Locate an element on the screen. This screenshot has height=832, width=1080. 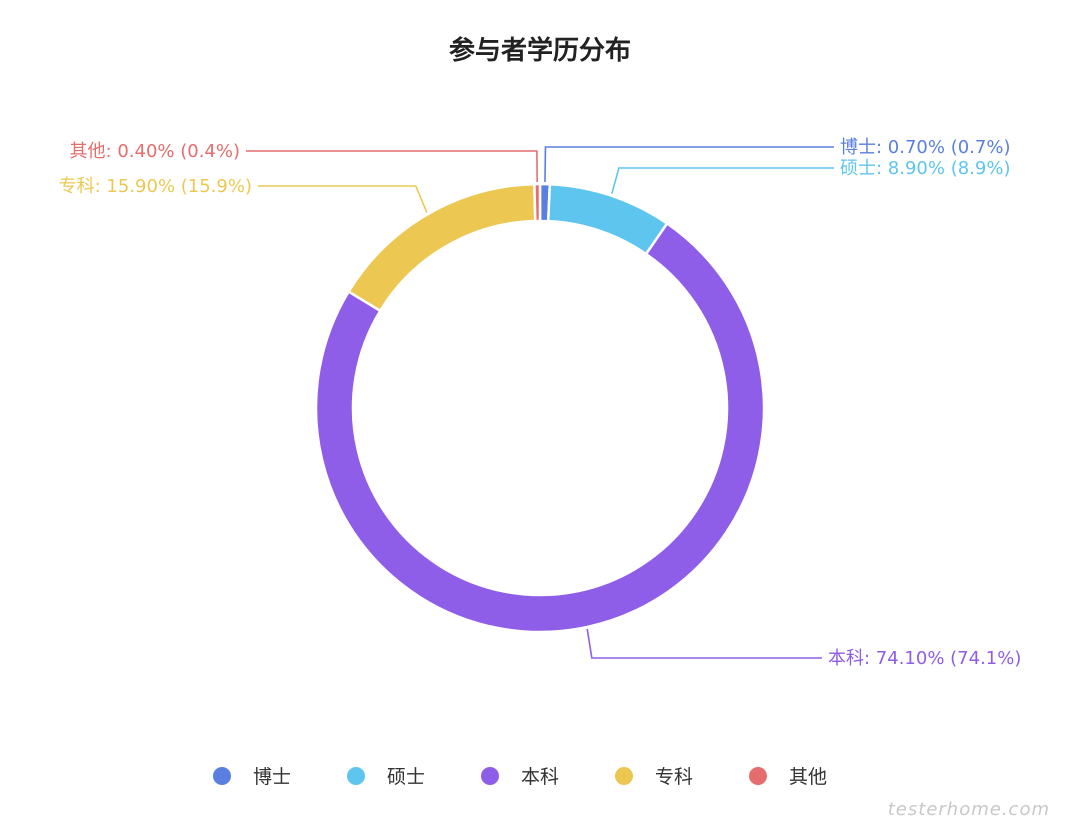
legend-label: 专科 is located at coordinates (674, 777).